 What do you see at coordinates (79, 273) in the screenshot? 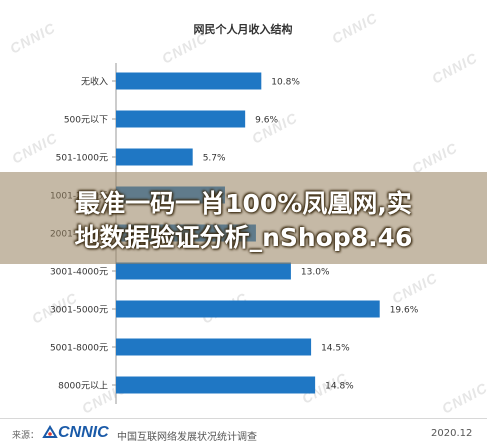
I see `category-label: 3001-4000元` at bounding box center [79, 273].